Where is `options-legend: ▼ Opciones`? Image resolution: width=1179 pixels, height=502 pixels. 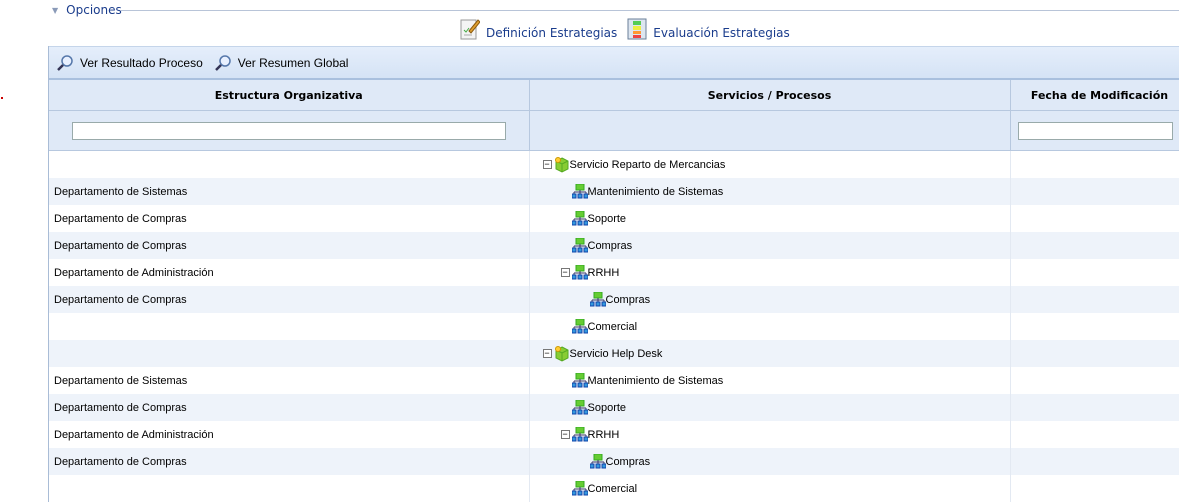 options-legend: ▼ Opciones is located at coordinates (87, 10).